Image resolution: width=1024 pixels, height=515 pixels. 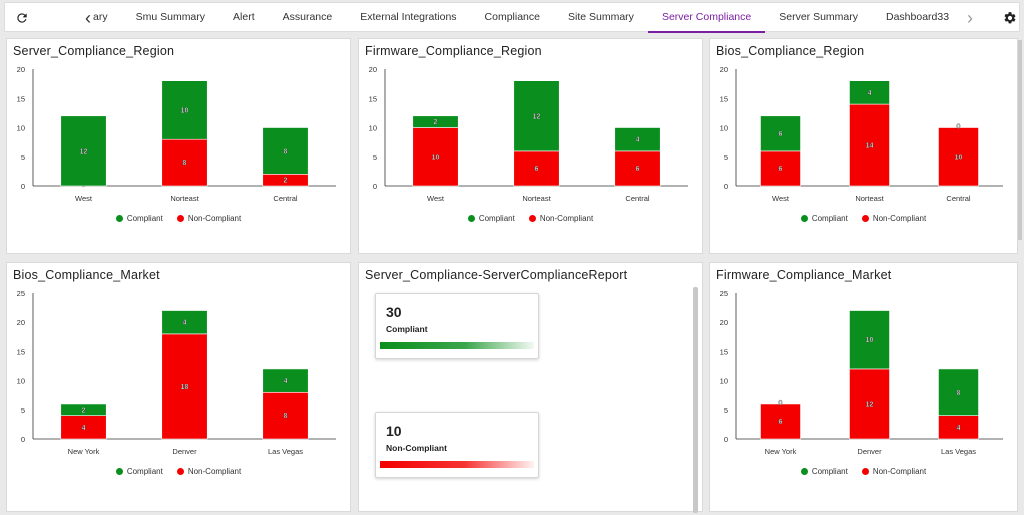 I want to click on tab-dashboard33: Dashboard33, so click(x=918, y=17).